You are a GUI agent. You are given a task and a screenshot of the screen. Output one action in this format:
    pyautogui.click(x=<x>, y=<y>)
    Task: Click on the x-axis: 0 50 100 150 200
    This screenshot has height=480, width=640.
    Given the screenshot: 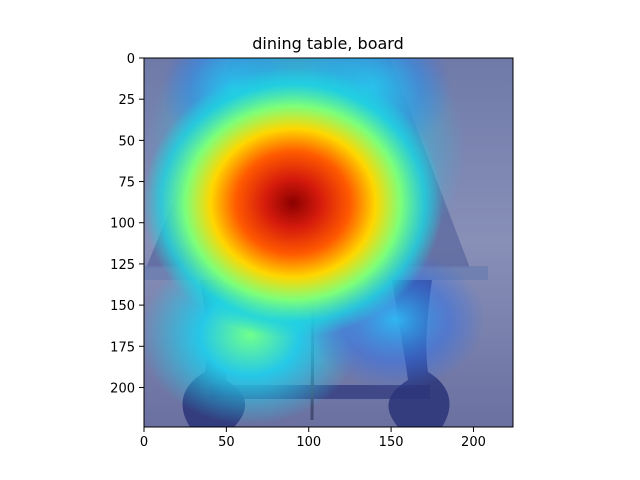 What is the action you would take?
    pyautogui.click(x=313, y=438)
    